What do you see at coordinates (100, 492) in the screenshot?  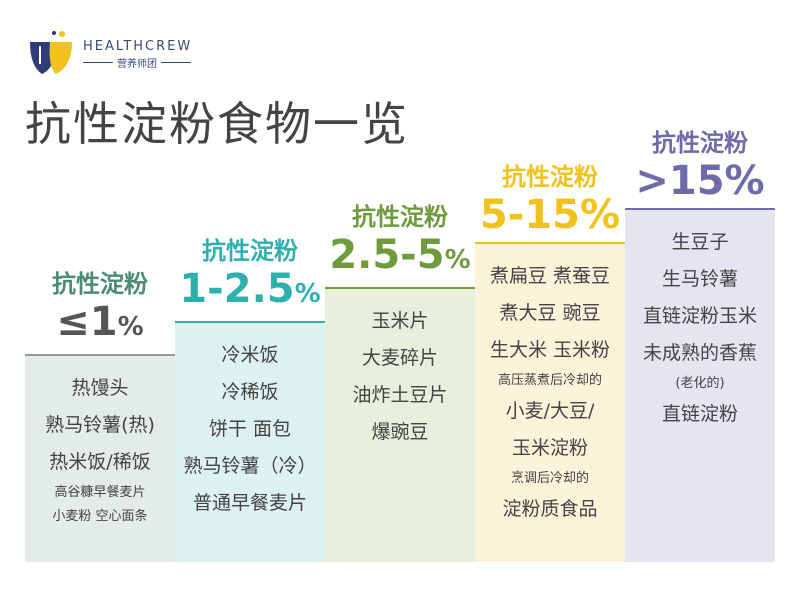 I see `food-item: 高谷糠早餐麦片` at bounding box center [100, 492].